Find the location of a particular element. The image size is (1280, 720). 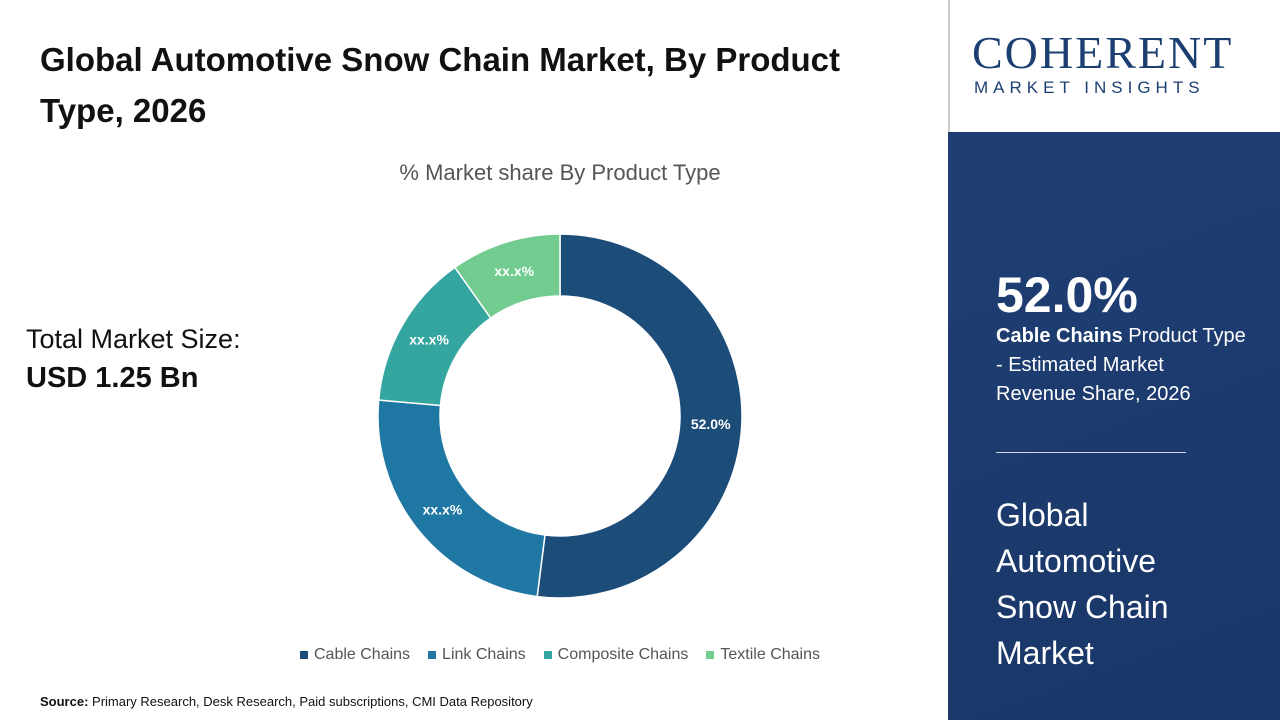

legend-item: Composite Chains is located at coordinates (616, 655).